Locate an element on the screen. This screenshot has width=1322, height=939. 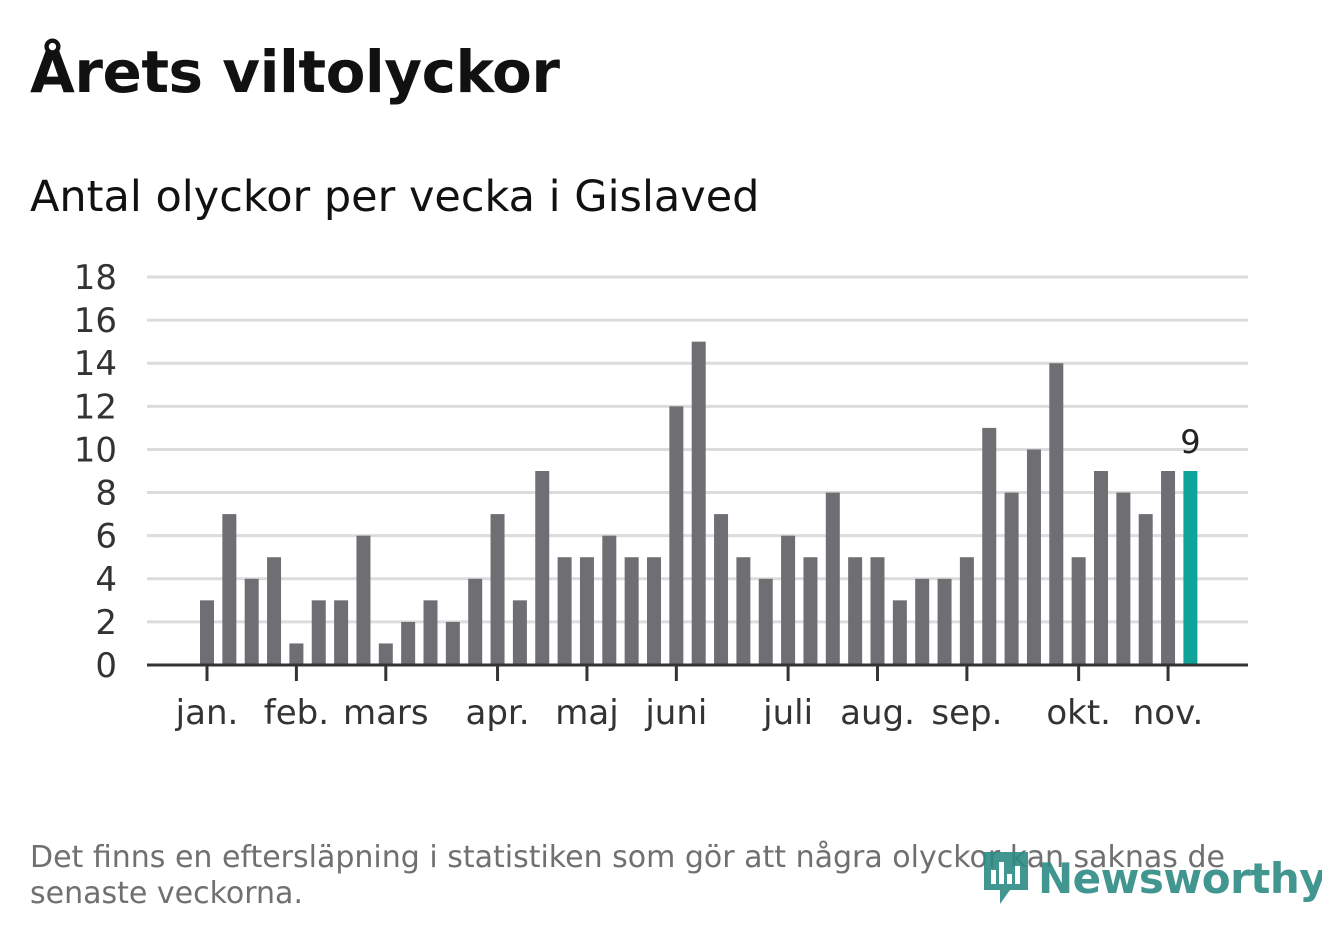
bar-highlight is located at coordinates (1190, 568).